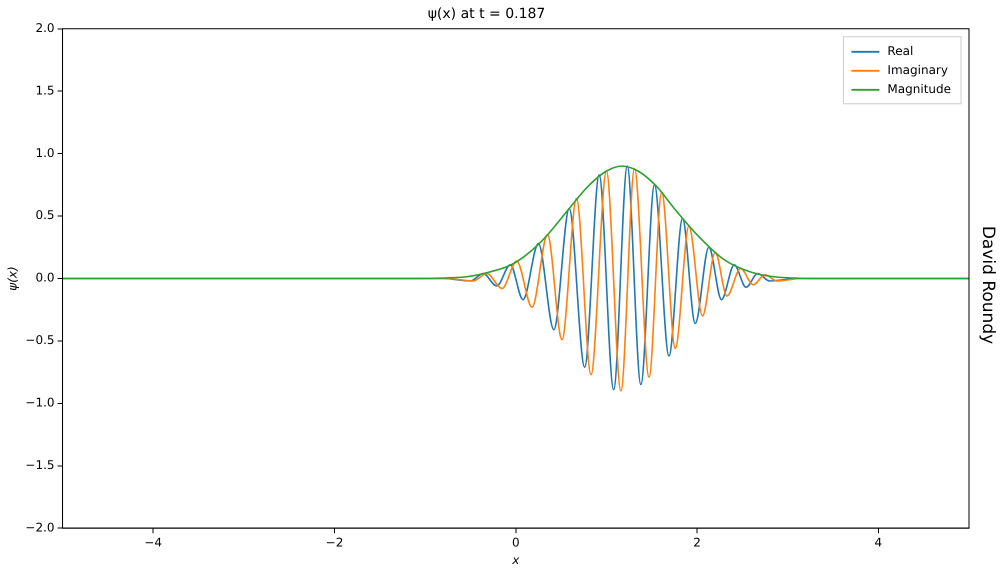 The width and height of the screenshot is (1000, 570). What do you see at coordinates (12, 278) in the screenshot?
I see `y-axis-title: ψ(x)` at bounding box center [12, 278].